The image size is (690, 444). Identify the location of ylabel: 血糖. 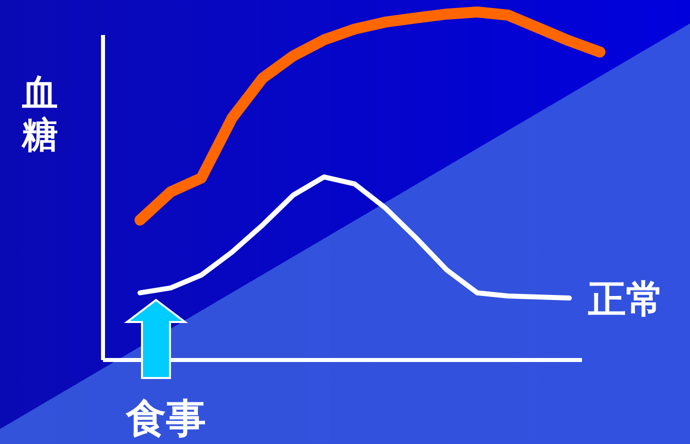
(40, 114).